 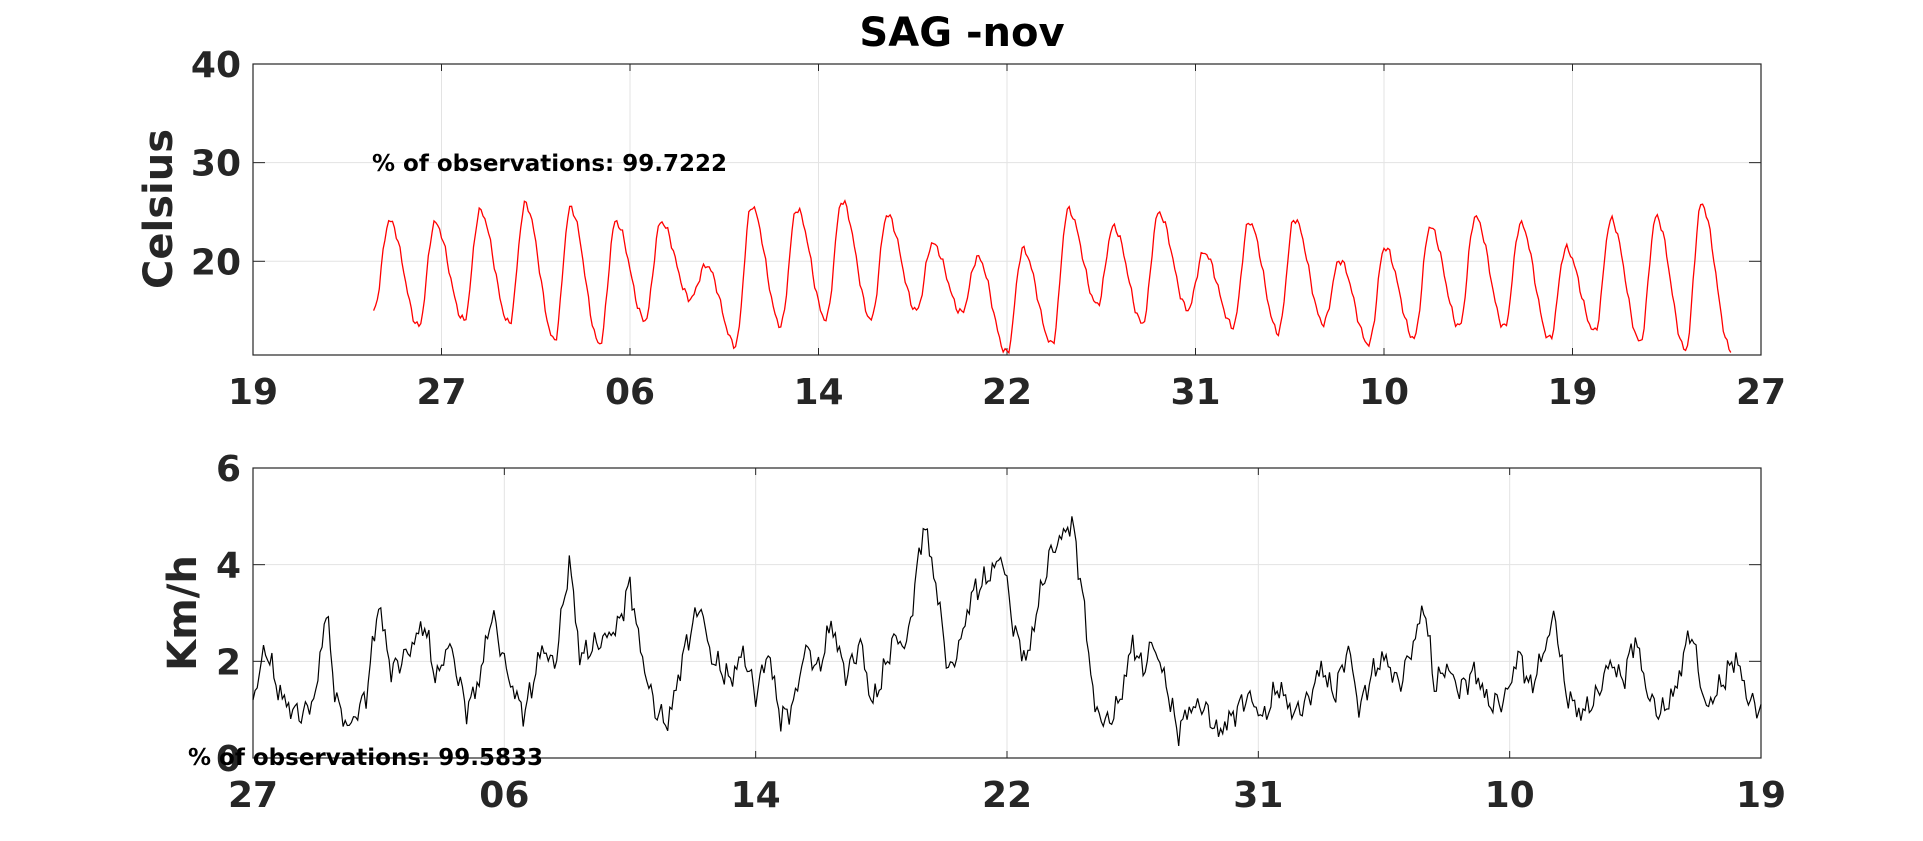 I want to click on wind-y-tick-label: 2, so click(x=228, y=662).